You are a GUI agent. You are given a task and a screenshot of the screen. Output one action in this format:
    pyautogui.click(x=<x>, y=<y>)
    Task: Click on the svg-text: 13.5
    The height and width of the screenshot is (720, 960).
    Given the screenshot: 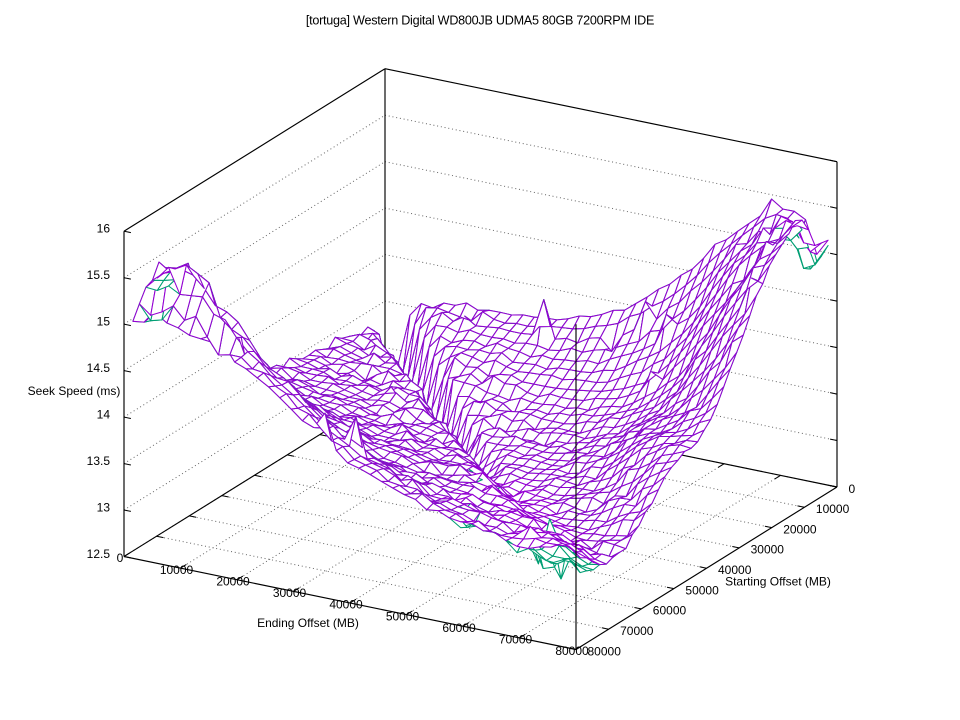 What is the action you would take?
    pyautogui.click(x=99, y=461)
    